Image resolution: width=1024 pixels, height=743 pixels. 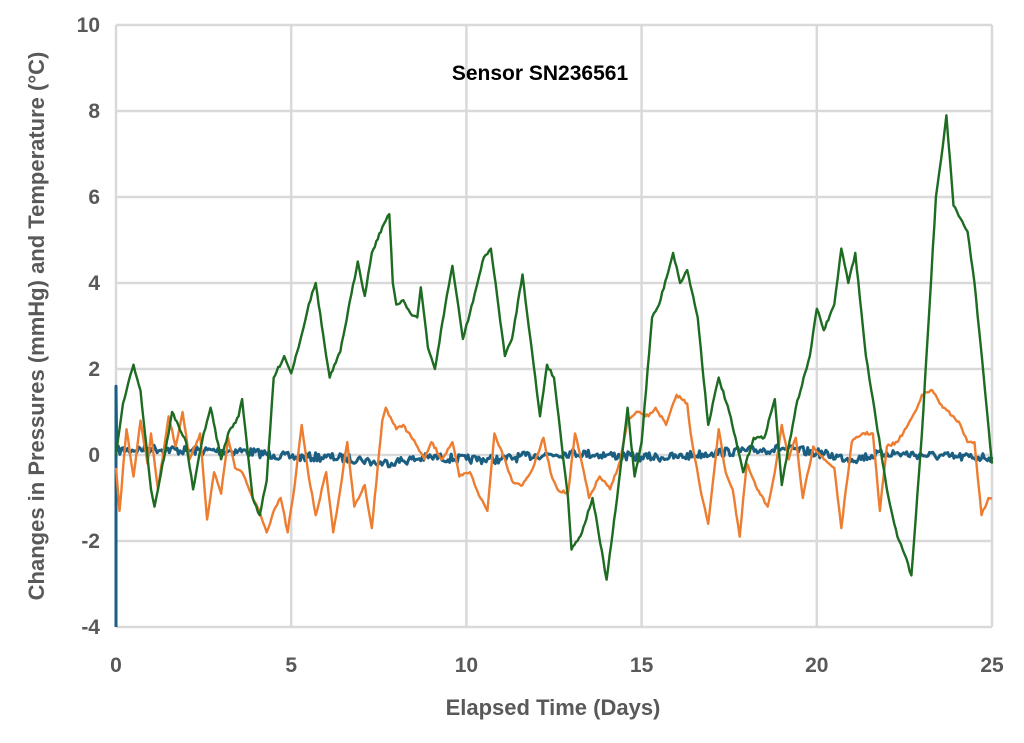 I want to click on x-axis-title: Elapsed Time (Days), so click(x=553, y=707).